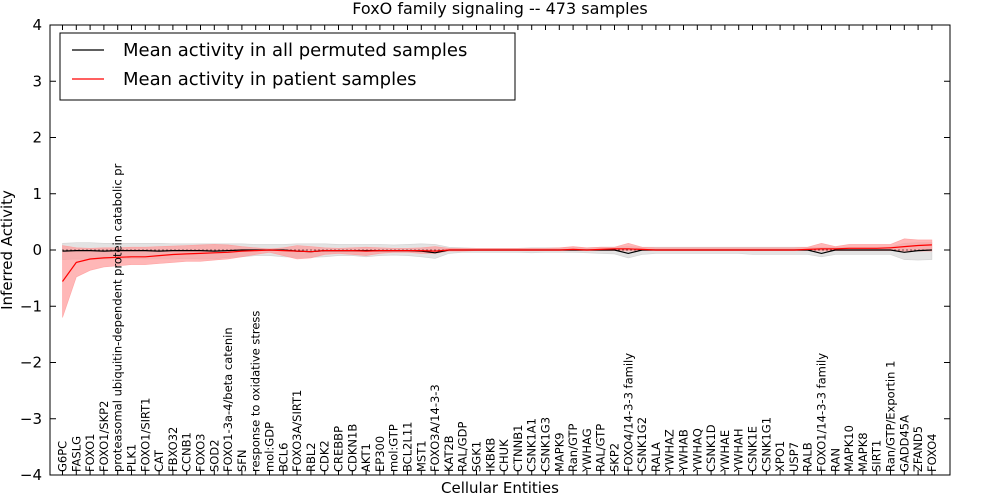 This screenshot has width=1000, height=500. I want to click on x-tick-label: YWHAZ, so click(670, 451).